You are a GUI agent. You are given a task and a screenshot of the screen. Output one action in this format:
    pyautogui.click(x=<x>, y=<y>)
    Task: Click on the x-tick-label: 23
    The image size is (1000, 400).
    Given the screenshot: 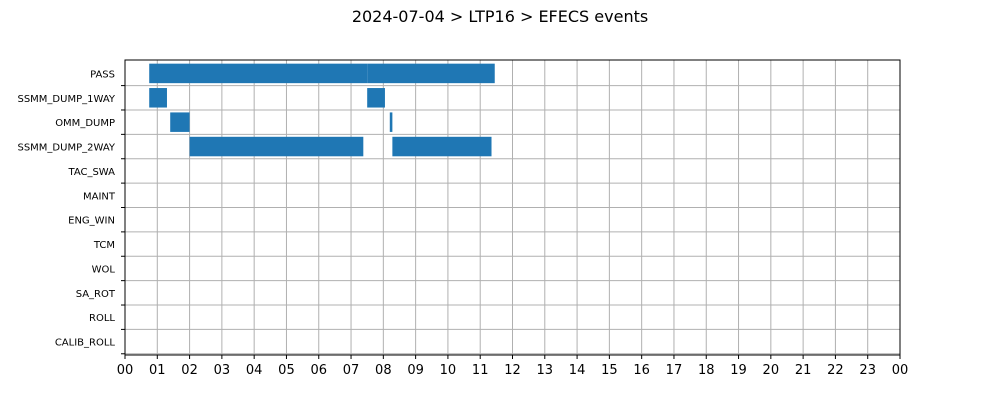 What is the action you would take?
    pyautogui.click(x=867, y=370)
    